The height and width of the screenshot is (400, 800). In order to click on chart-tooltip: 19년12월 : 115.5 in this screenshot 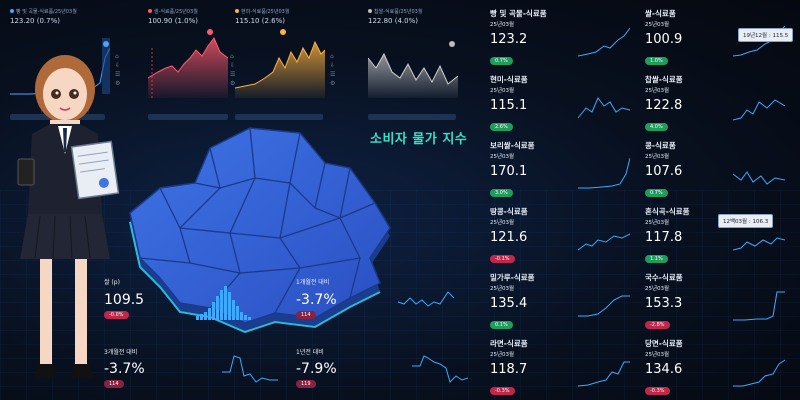, I will do `click(766, 35)`.